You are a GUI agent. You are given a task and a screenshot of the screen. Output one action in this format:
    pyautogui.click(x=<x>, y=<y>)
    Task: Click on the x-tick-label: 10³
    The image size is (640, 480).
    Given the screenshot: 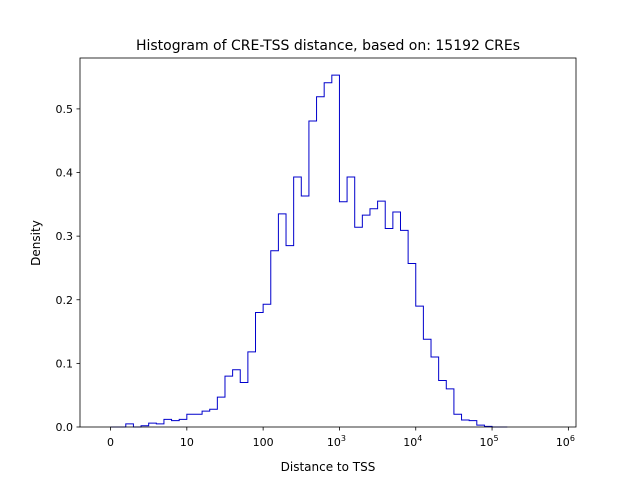 What is the action you would take?
    pyautogui.click(x=336, y=441)
    